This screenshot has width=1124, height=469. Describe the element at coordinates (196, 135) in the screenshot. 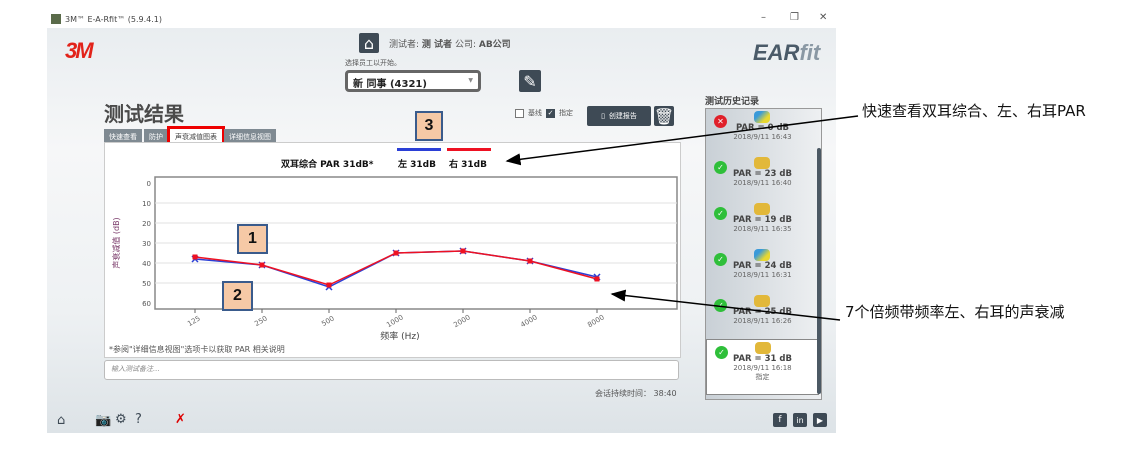

I see `tab-attenuation-chart: 声衰减值图表` at that location.